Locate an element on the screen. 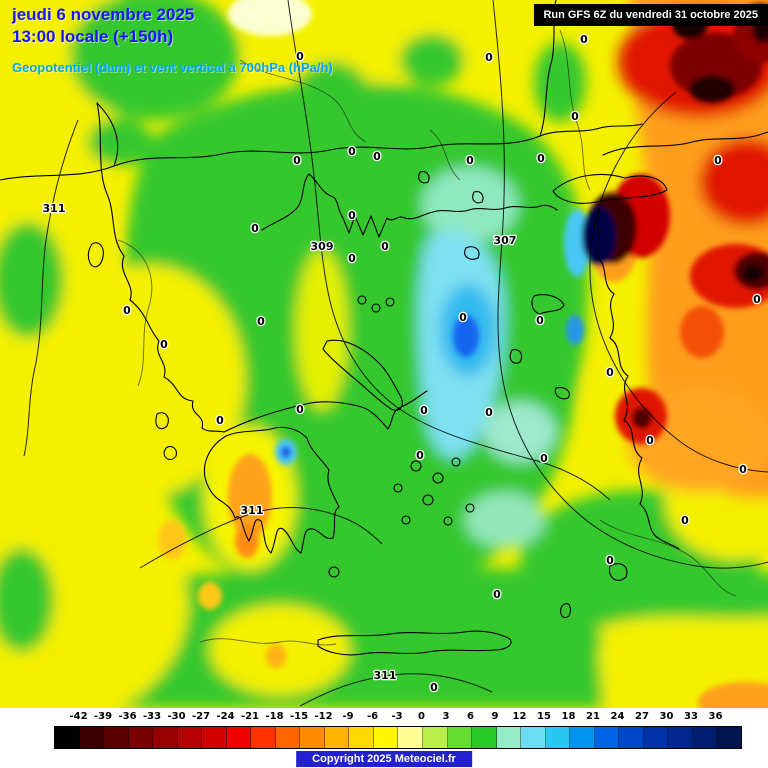 The width and height of the screenshot is (768, 768). colorbar-tick: -33 is located at coordinates (152, 716).